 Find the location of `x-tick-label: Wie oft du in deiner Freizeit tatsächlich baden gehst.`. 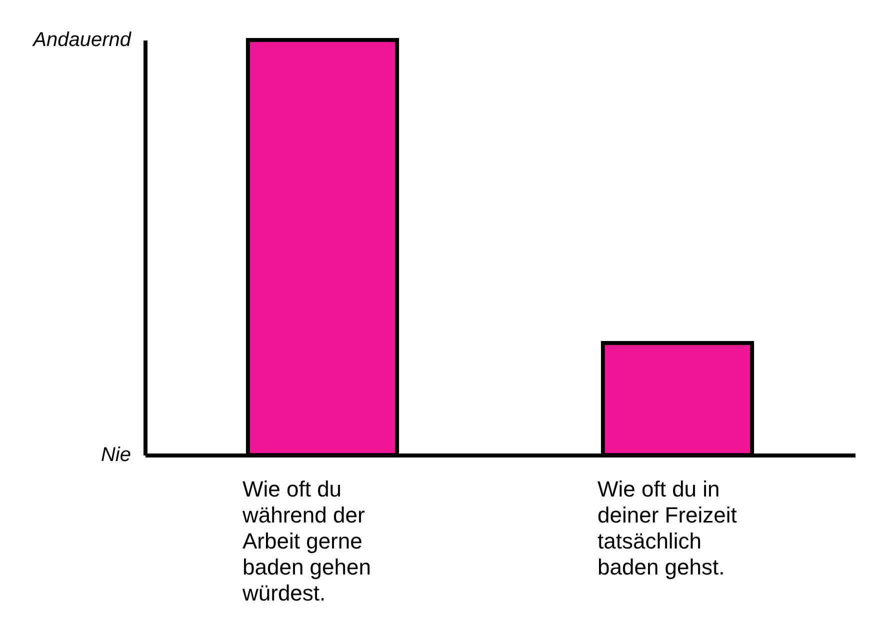

x-tick-label: Wie oft du in deiner Freizeit tatsächlich baden gehst. is located at coordinates (667, 528).